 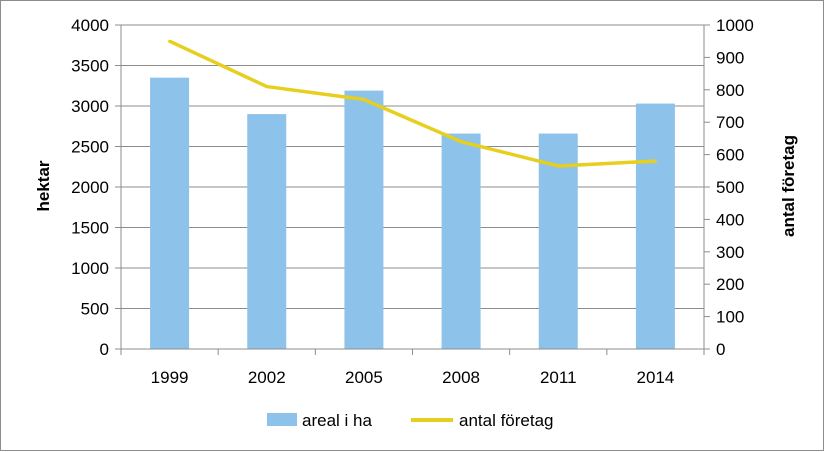 I want to click on left-tick-label: 4000, so click(x=90, y=25).